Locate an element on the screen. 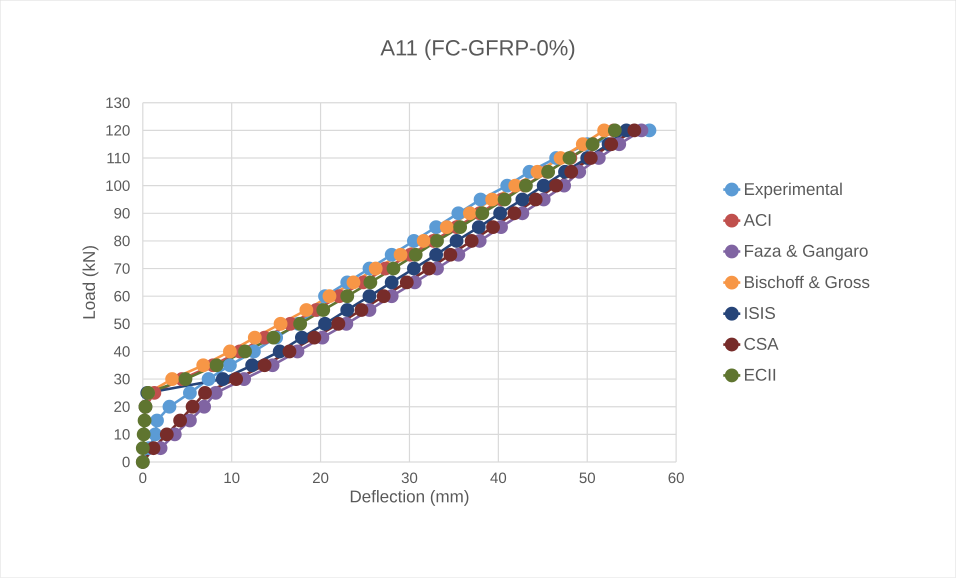 This screenshot has height=578, width=956. x-tick-label: 60 is located at coordinates (676, 478).